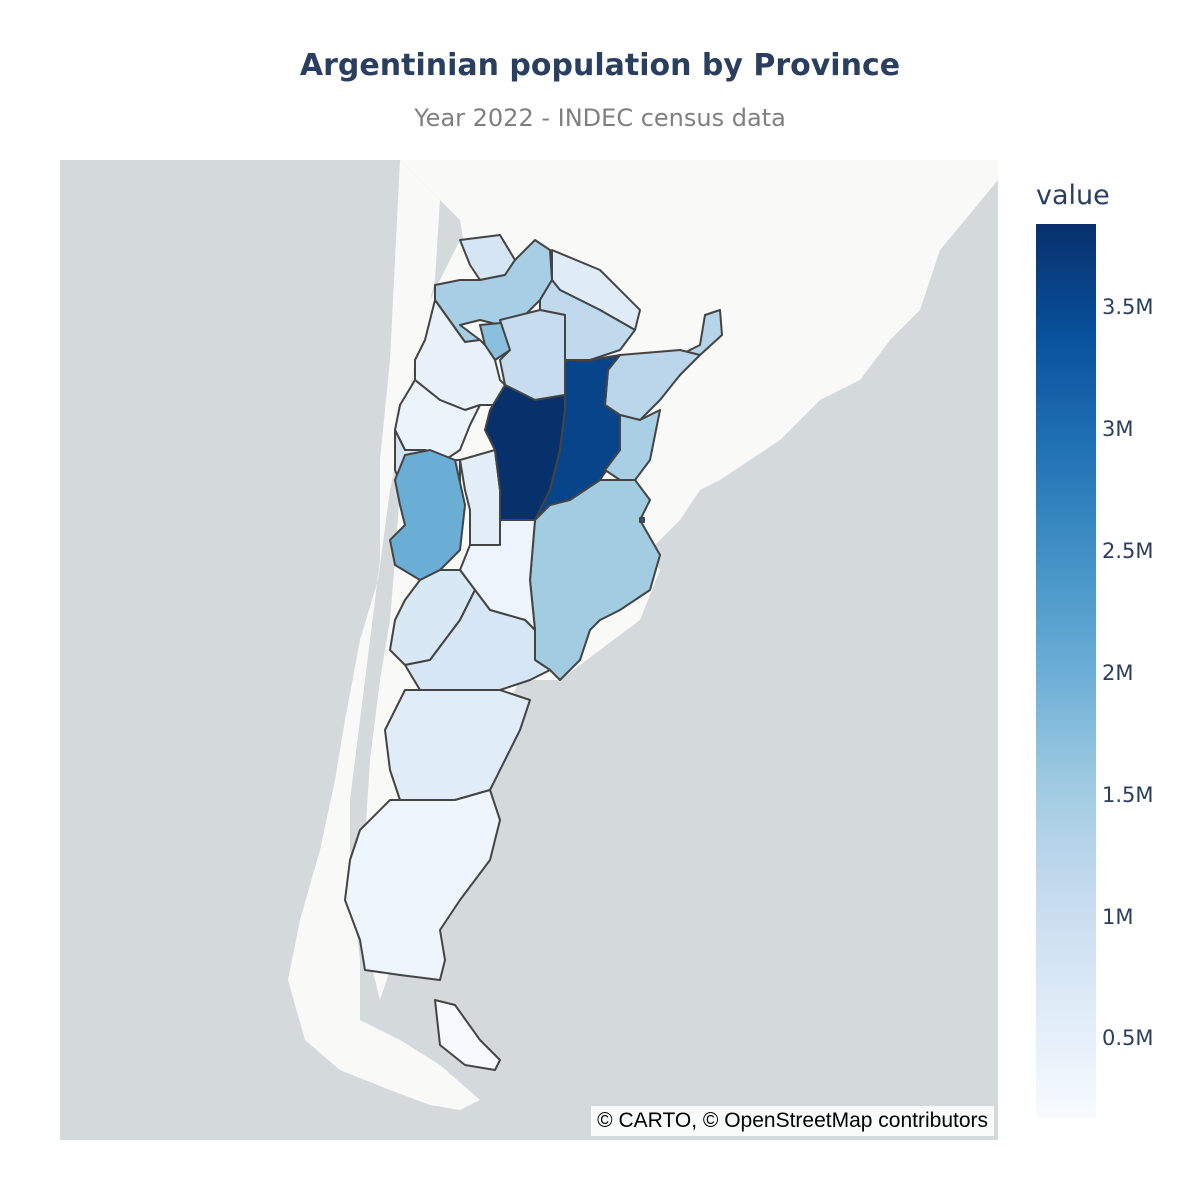 The width and height of the screenshot is (1200, 1200). What do you see at coordinates (600, 65) in the screenshot?
I see `chart-title: Argentinian population by Province` at bounding box center [600, 65].